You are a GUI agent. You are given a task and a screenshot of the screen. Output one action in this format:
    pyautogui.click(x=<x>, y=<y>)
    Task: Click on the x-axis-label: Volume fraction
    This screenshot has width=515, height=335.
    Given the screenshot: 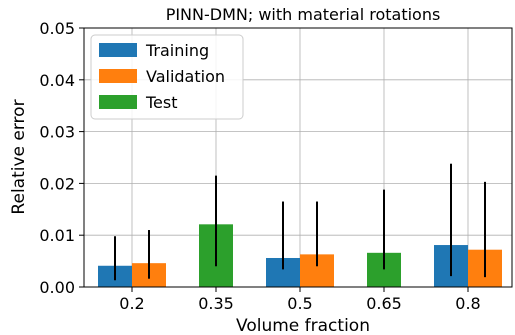 What is the action you would take?
    pyautogui.click(x=303, y=325)
    